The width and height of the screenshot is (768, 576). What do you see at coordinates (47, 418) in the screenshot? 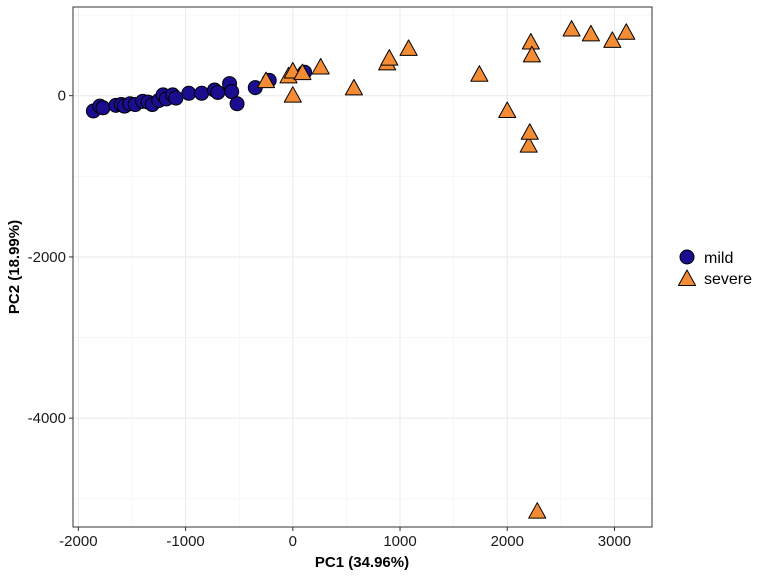
I see `y-tick-label: -4000` at bounding box center [47, 418].